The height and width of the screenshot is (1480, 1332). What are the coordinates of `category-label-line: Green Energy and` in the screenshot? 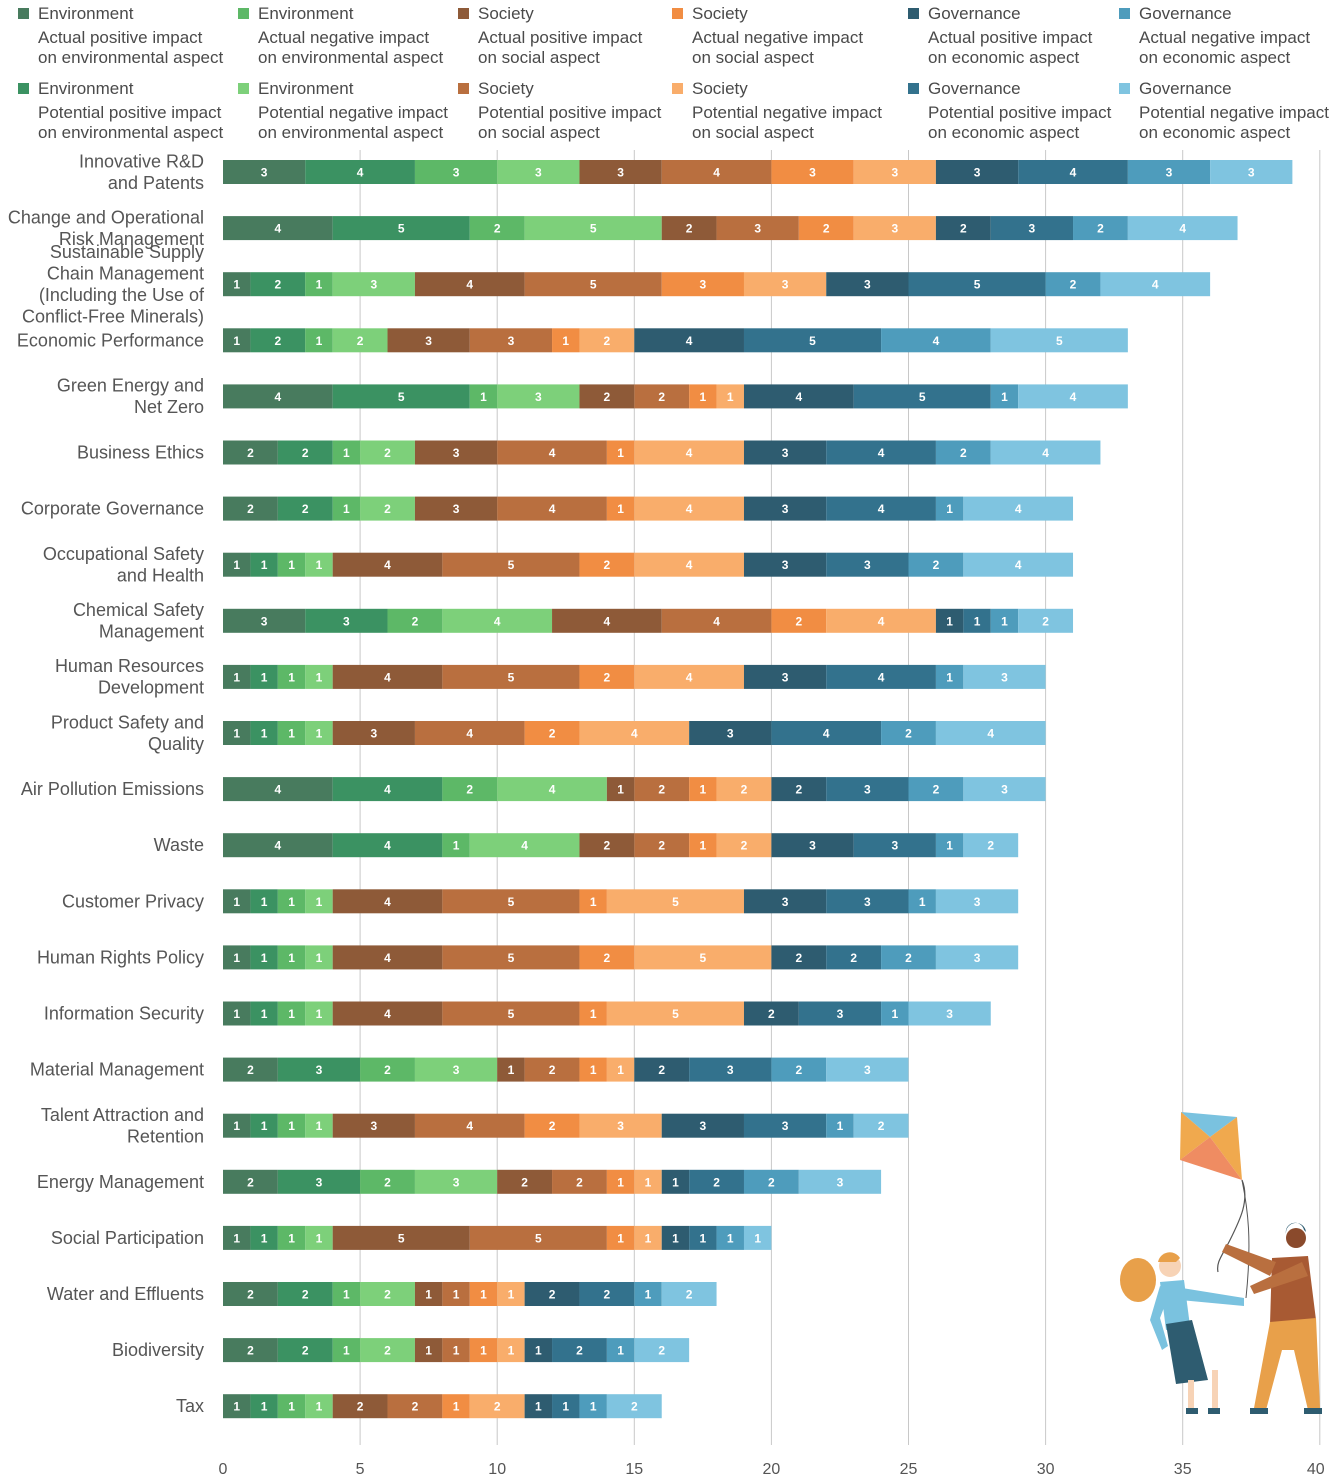 It's located at (130, 386).